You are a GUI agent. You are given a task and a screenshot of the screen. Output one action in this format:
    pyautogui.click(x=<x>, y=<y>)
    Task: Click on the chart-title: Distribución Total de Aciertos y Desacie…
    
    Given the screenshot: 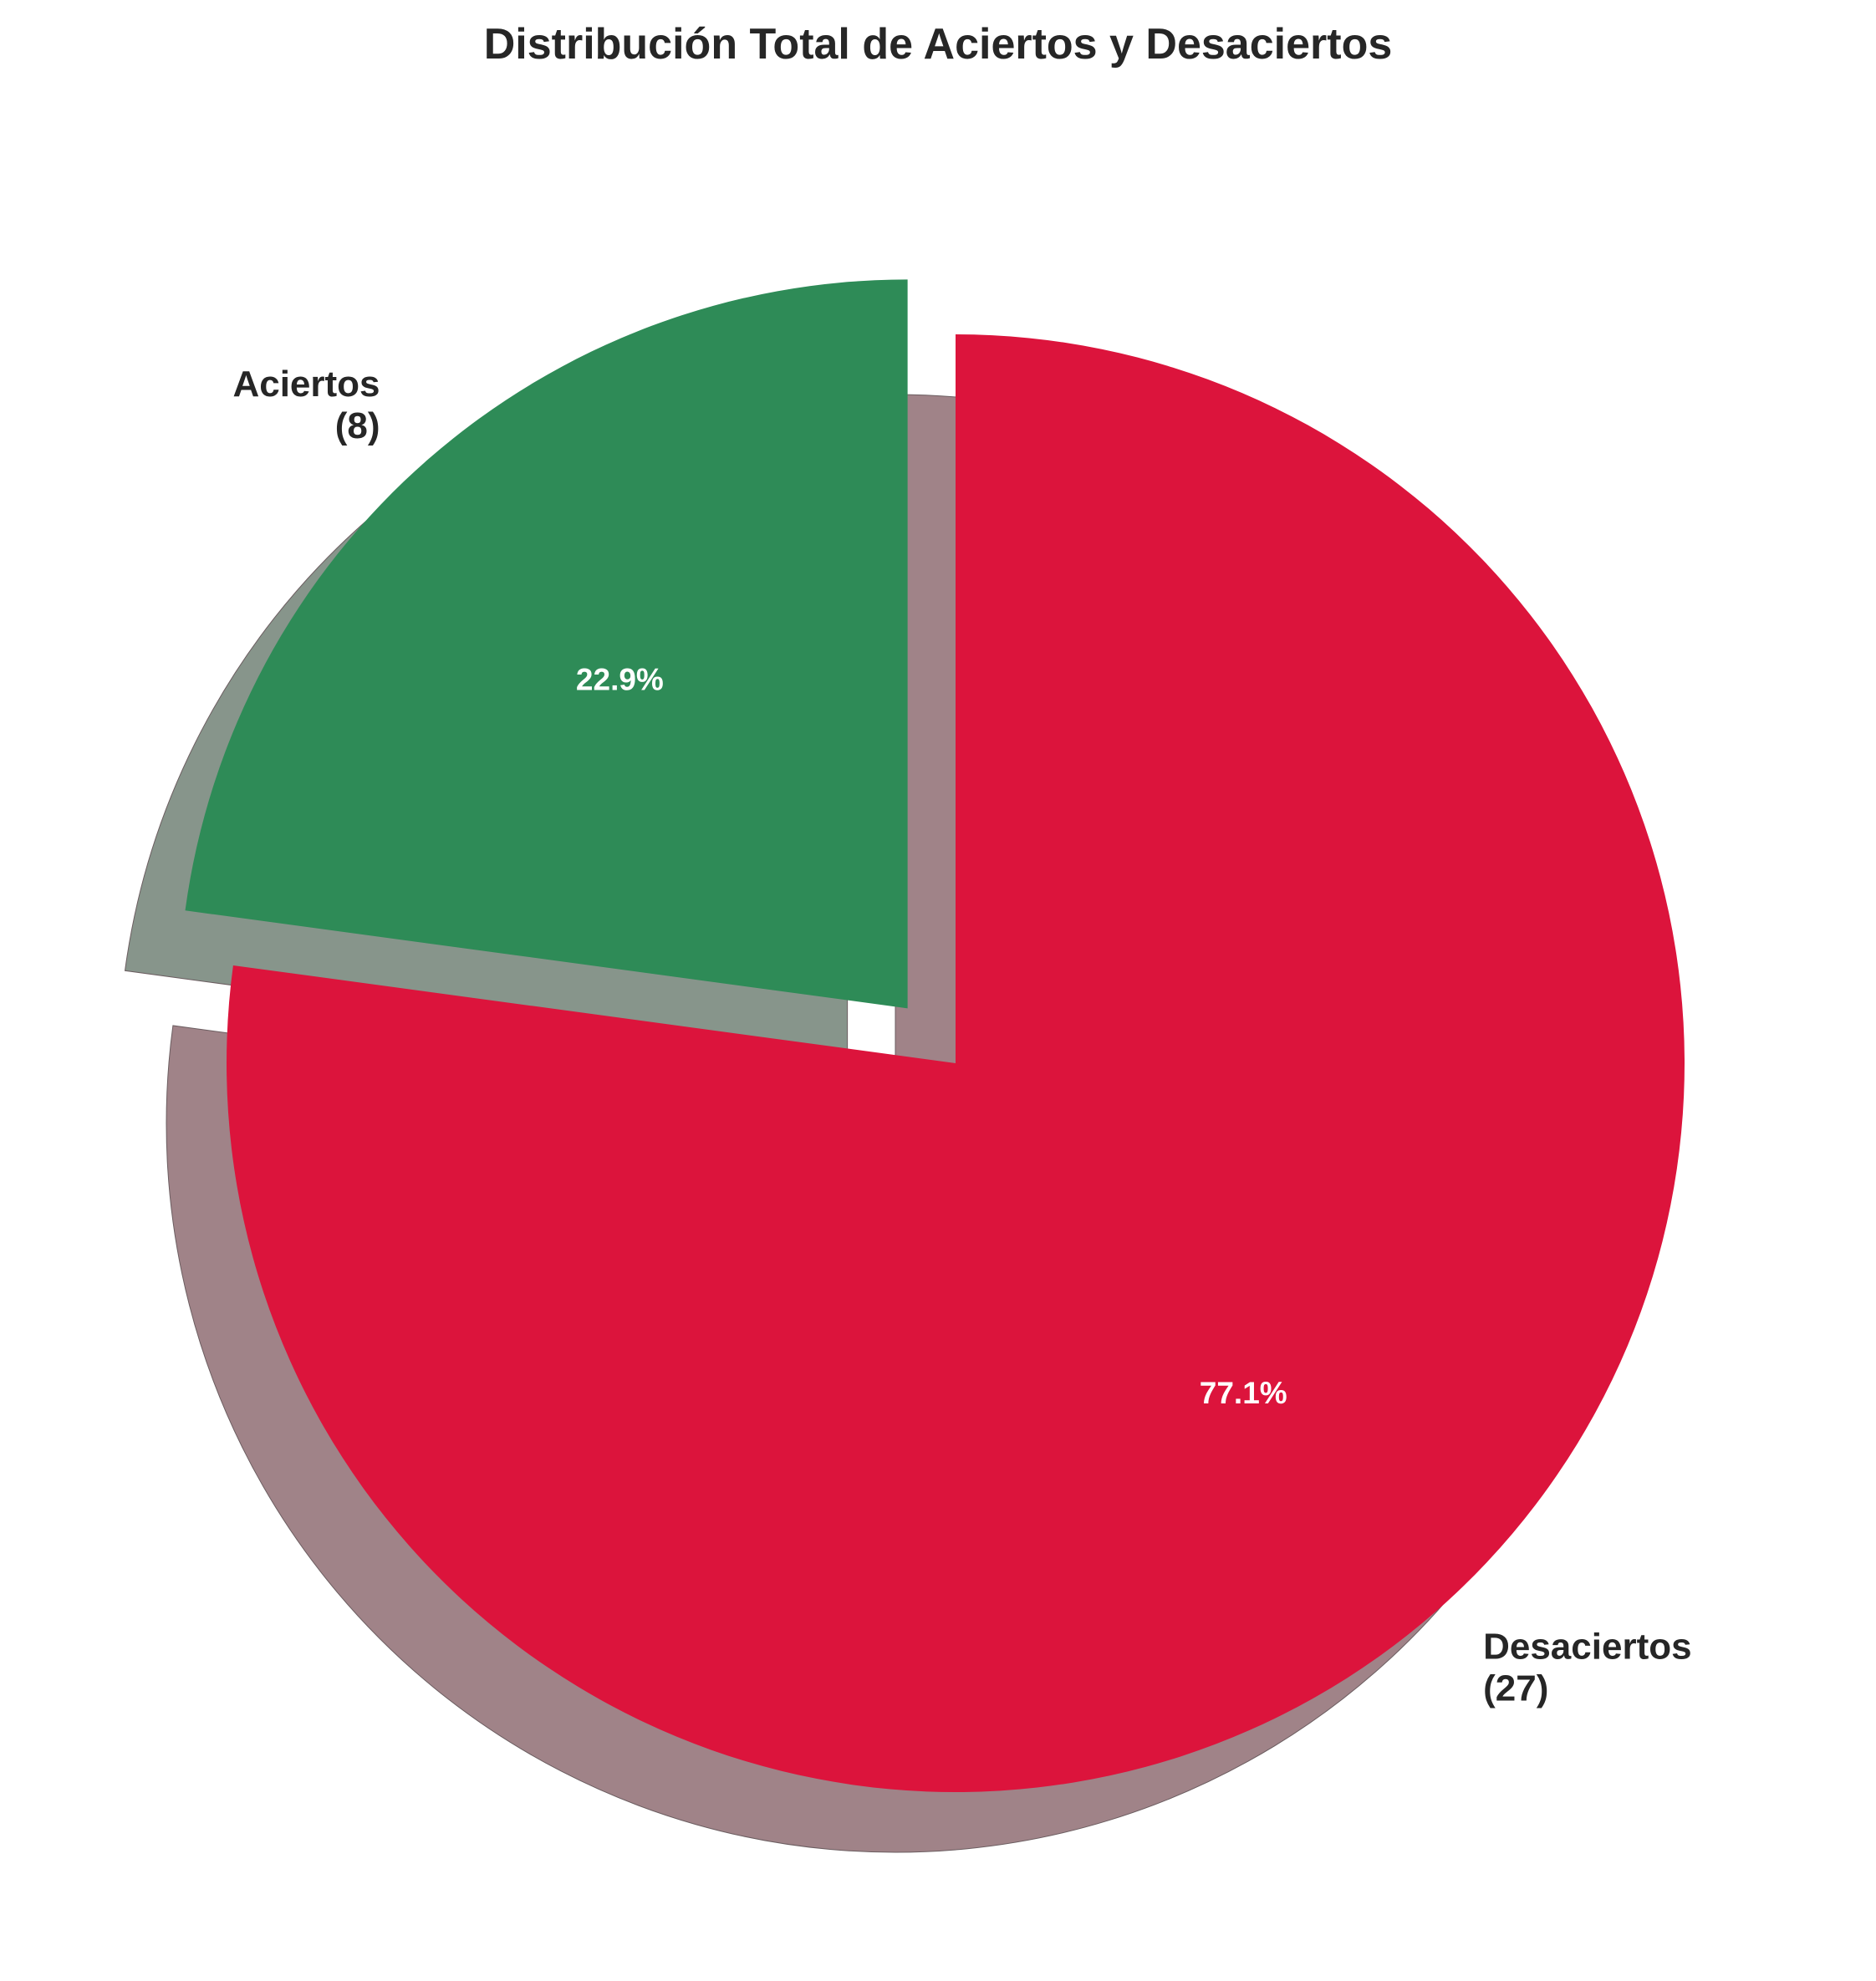 What is the action you would take?
    pyautogui.click(x=938, y=45)
    